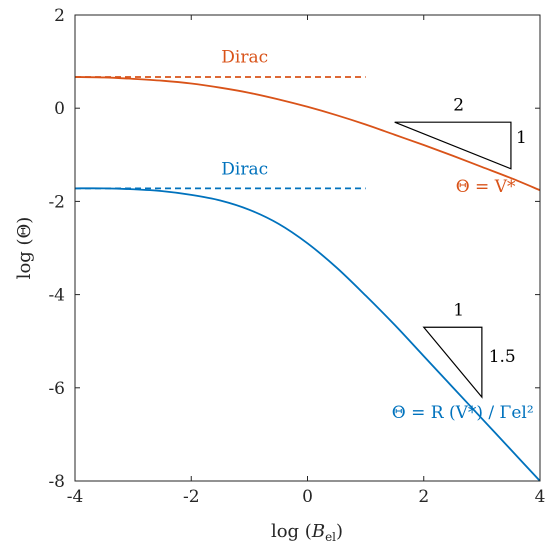 The width and height of the screenshot is (545, 551). Describe the element at coordinates (59, 109) in the screenshot. I see `y-tick-label: 0` at that location.